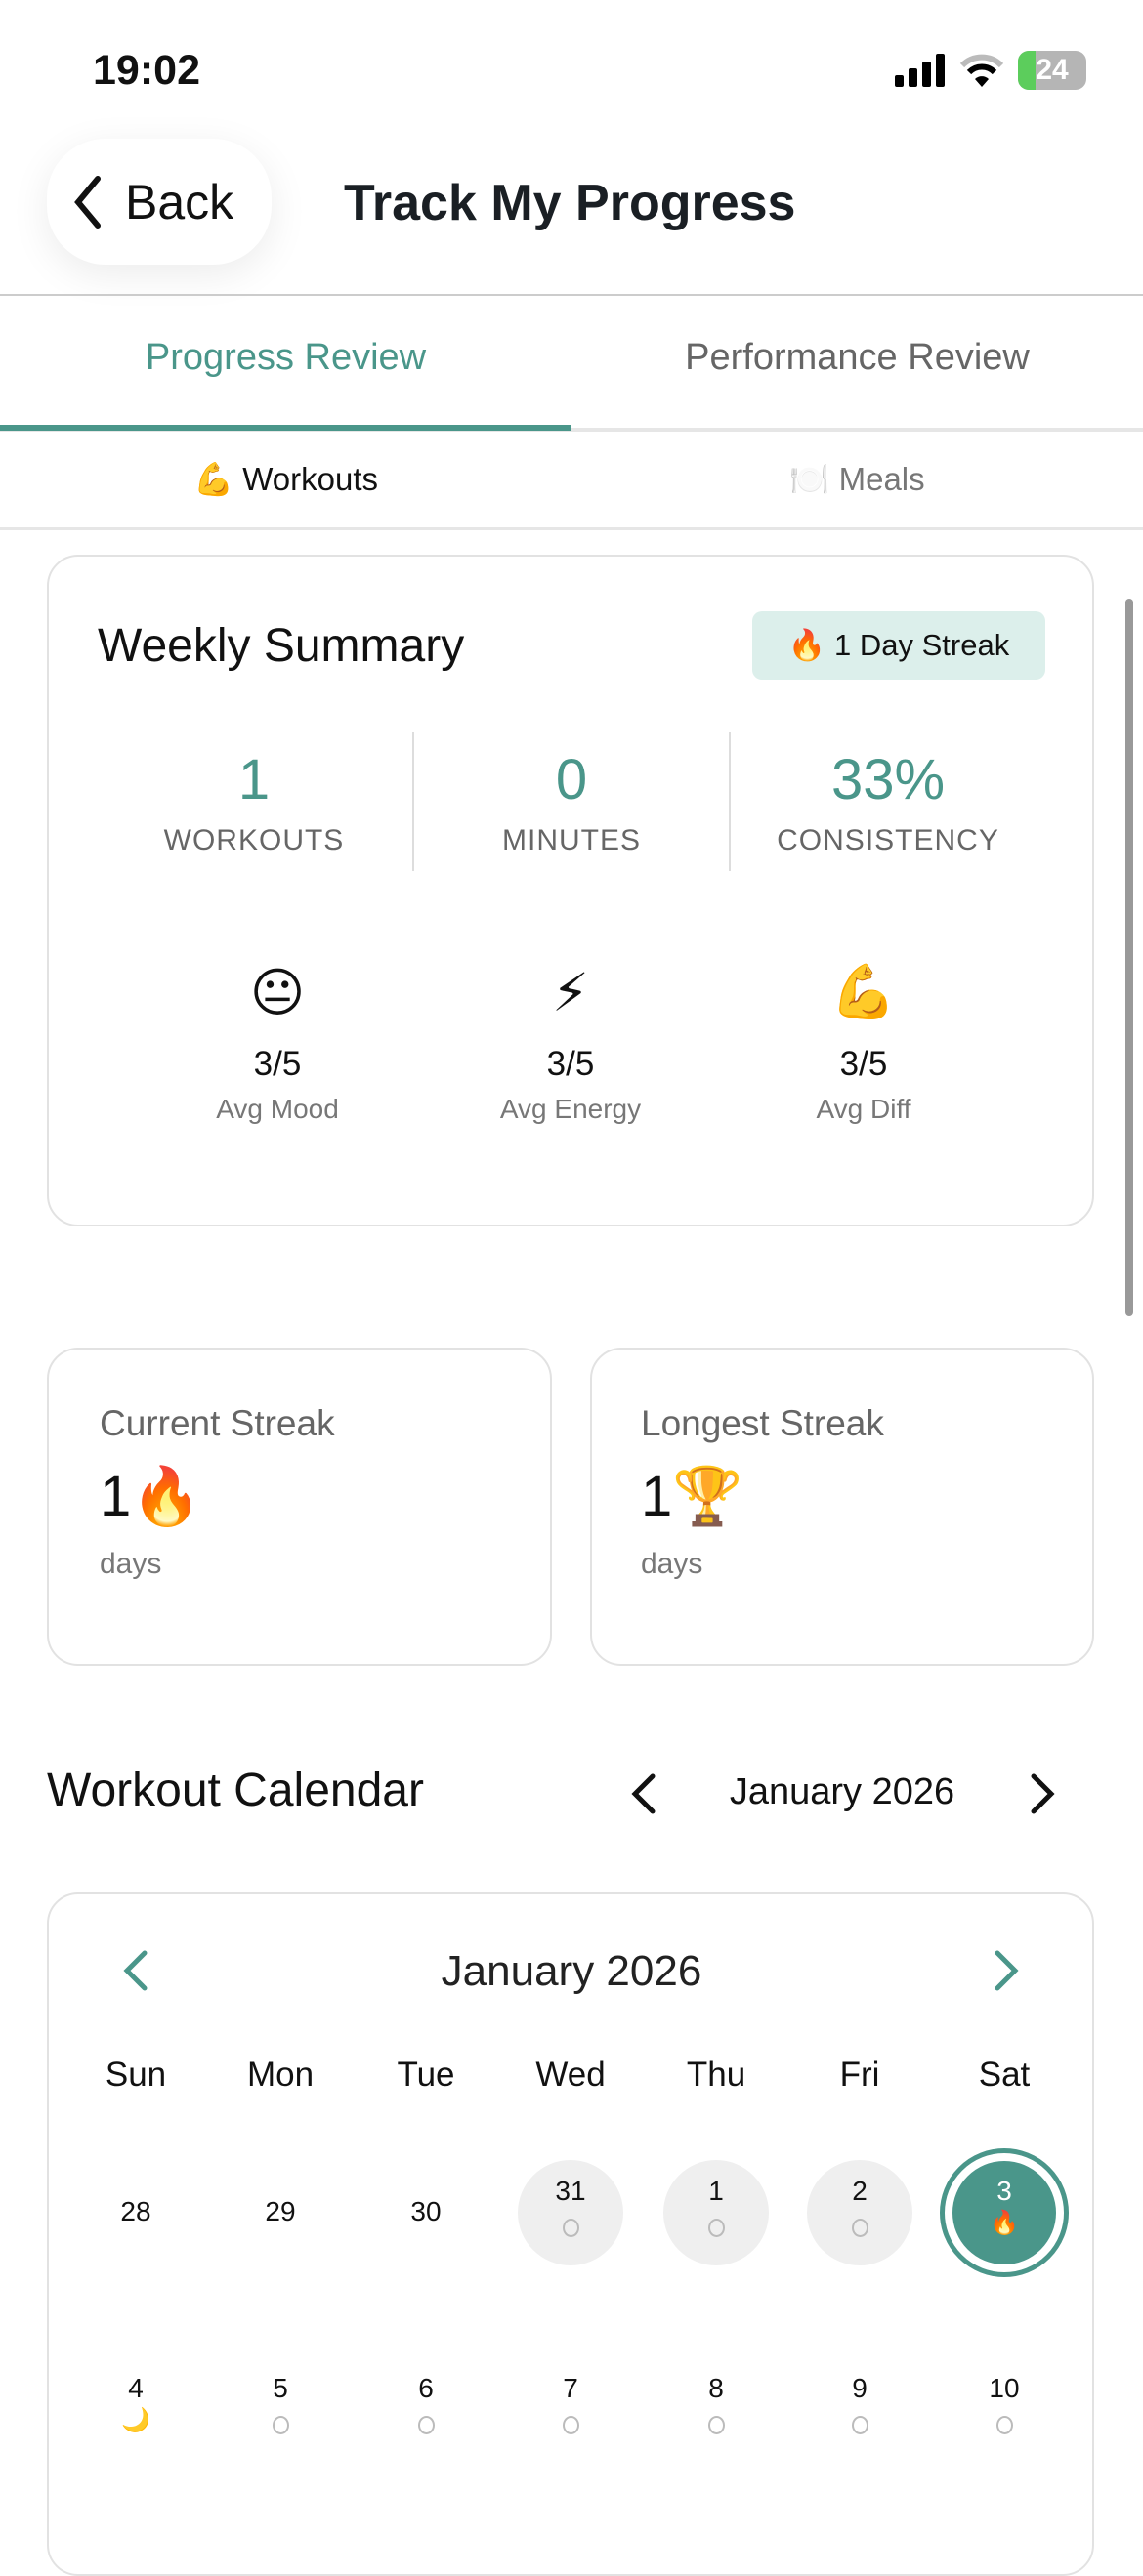 The image size is (1143, 2576). Describe the element at coordinates (1004, 2407) in the screenshot. I see `calendar-day: 10` at that location.